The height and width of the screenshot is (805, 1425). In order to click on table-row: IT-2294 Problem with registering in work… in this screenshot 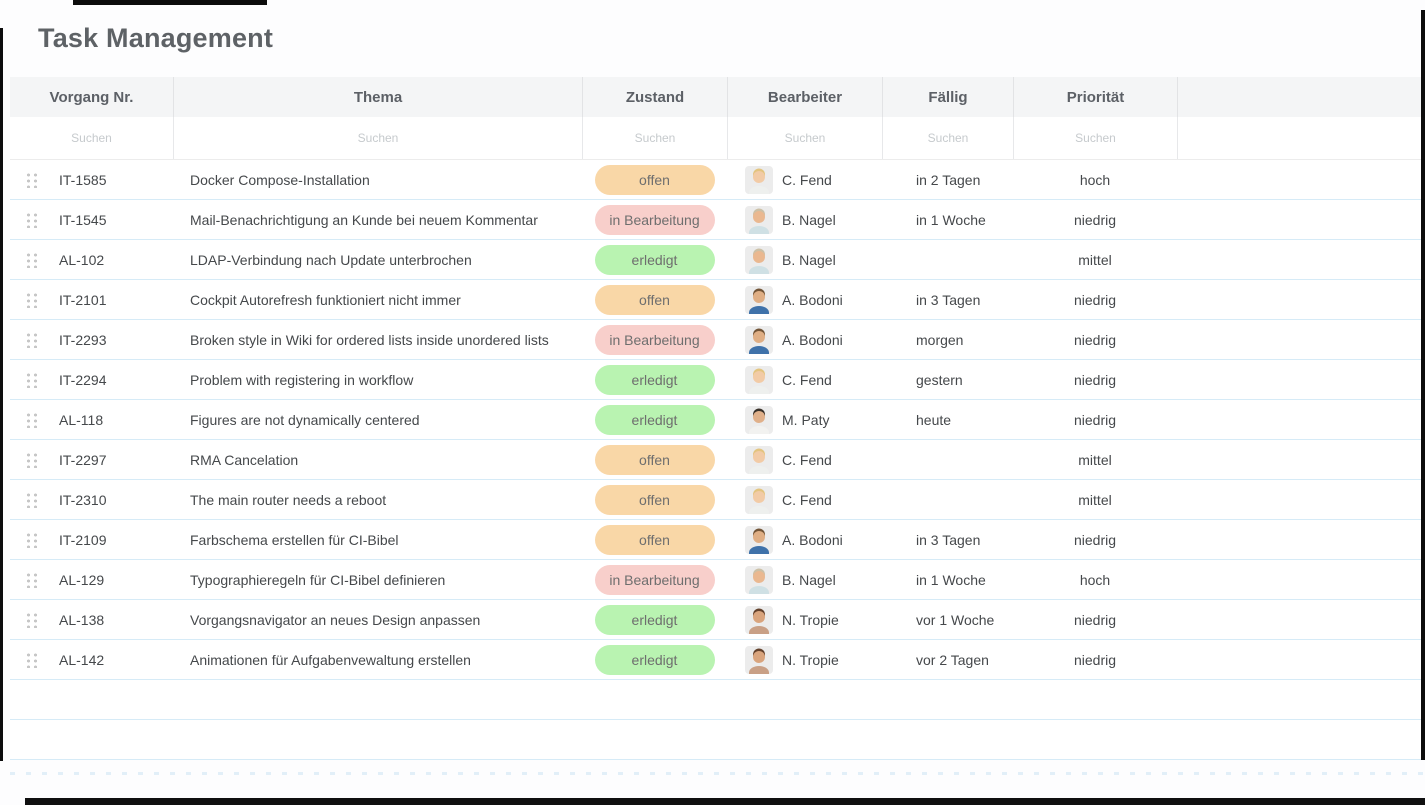, I will do `click(717, 380)`.